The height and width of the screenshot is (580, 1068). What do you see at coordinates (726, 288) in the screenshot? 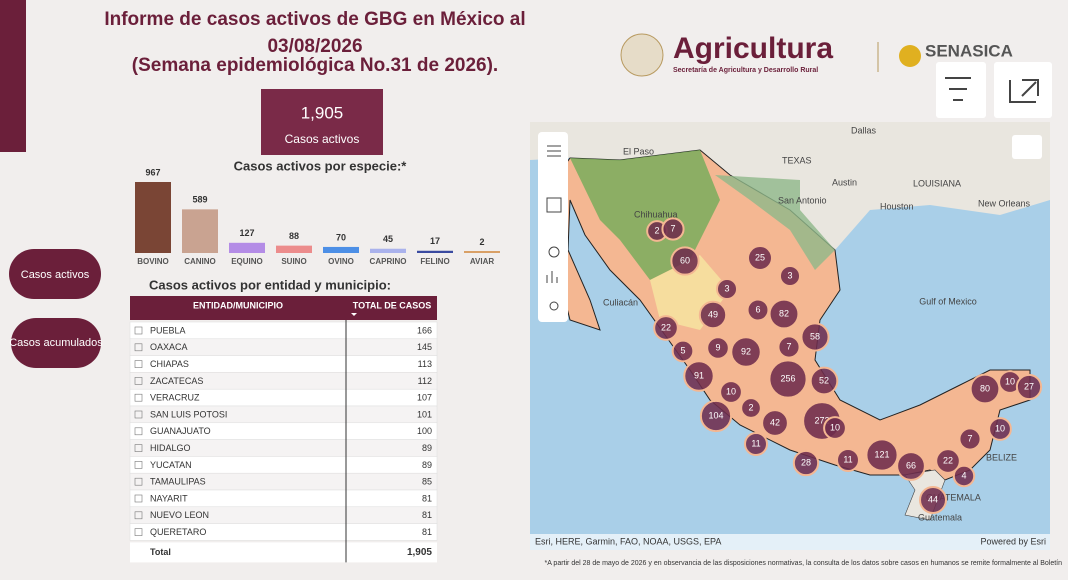
I see `cluster-label: 3` at bounding box center [726, 288].